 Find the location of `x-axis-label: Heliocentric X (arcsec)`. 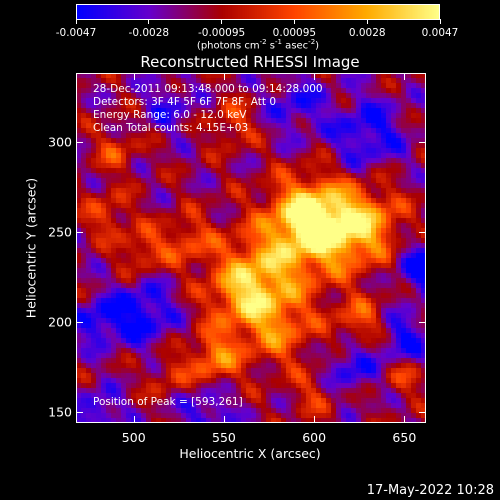

x-axis-label: Heliocentric X (arcsec) is located at coordinates (250, 453).